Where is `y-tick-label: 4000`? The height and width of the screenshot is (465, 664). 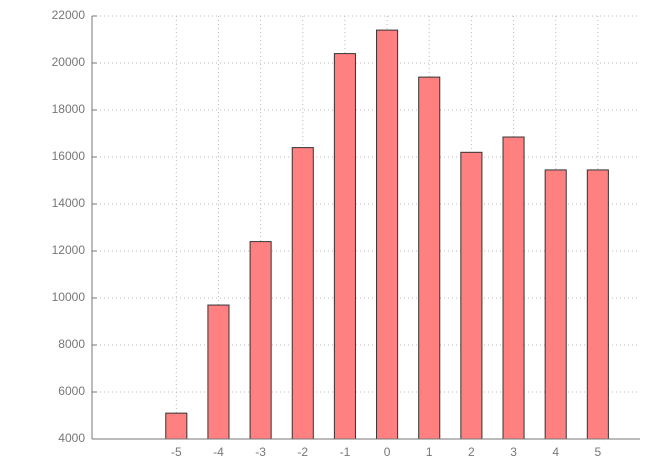 y-tick-label: 4000 is located at coordinates (71, 438).